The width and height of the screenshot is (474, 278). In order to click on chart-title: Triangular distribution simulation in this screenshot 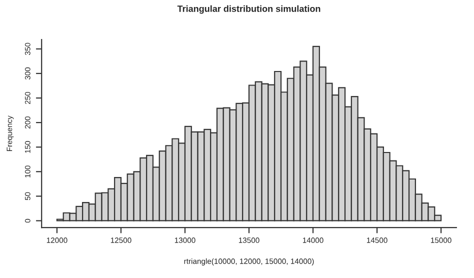, I will do `click(248, 9)`.